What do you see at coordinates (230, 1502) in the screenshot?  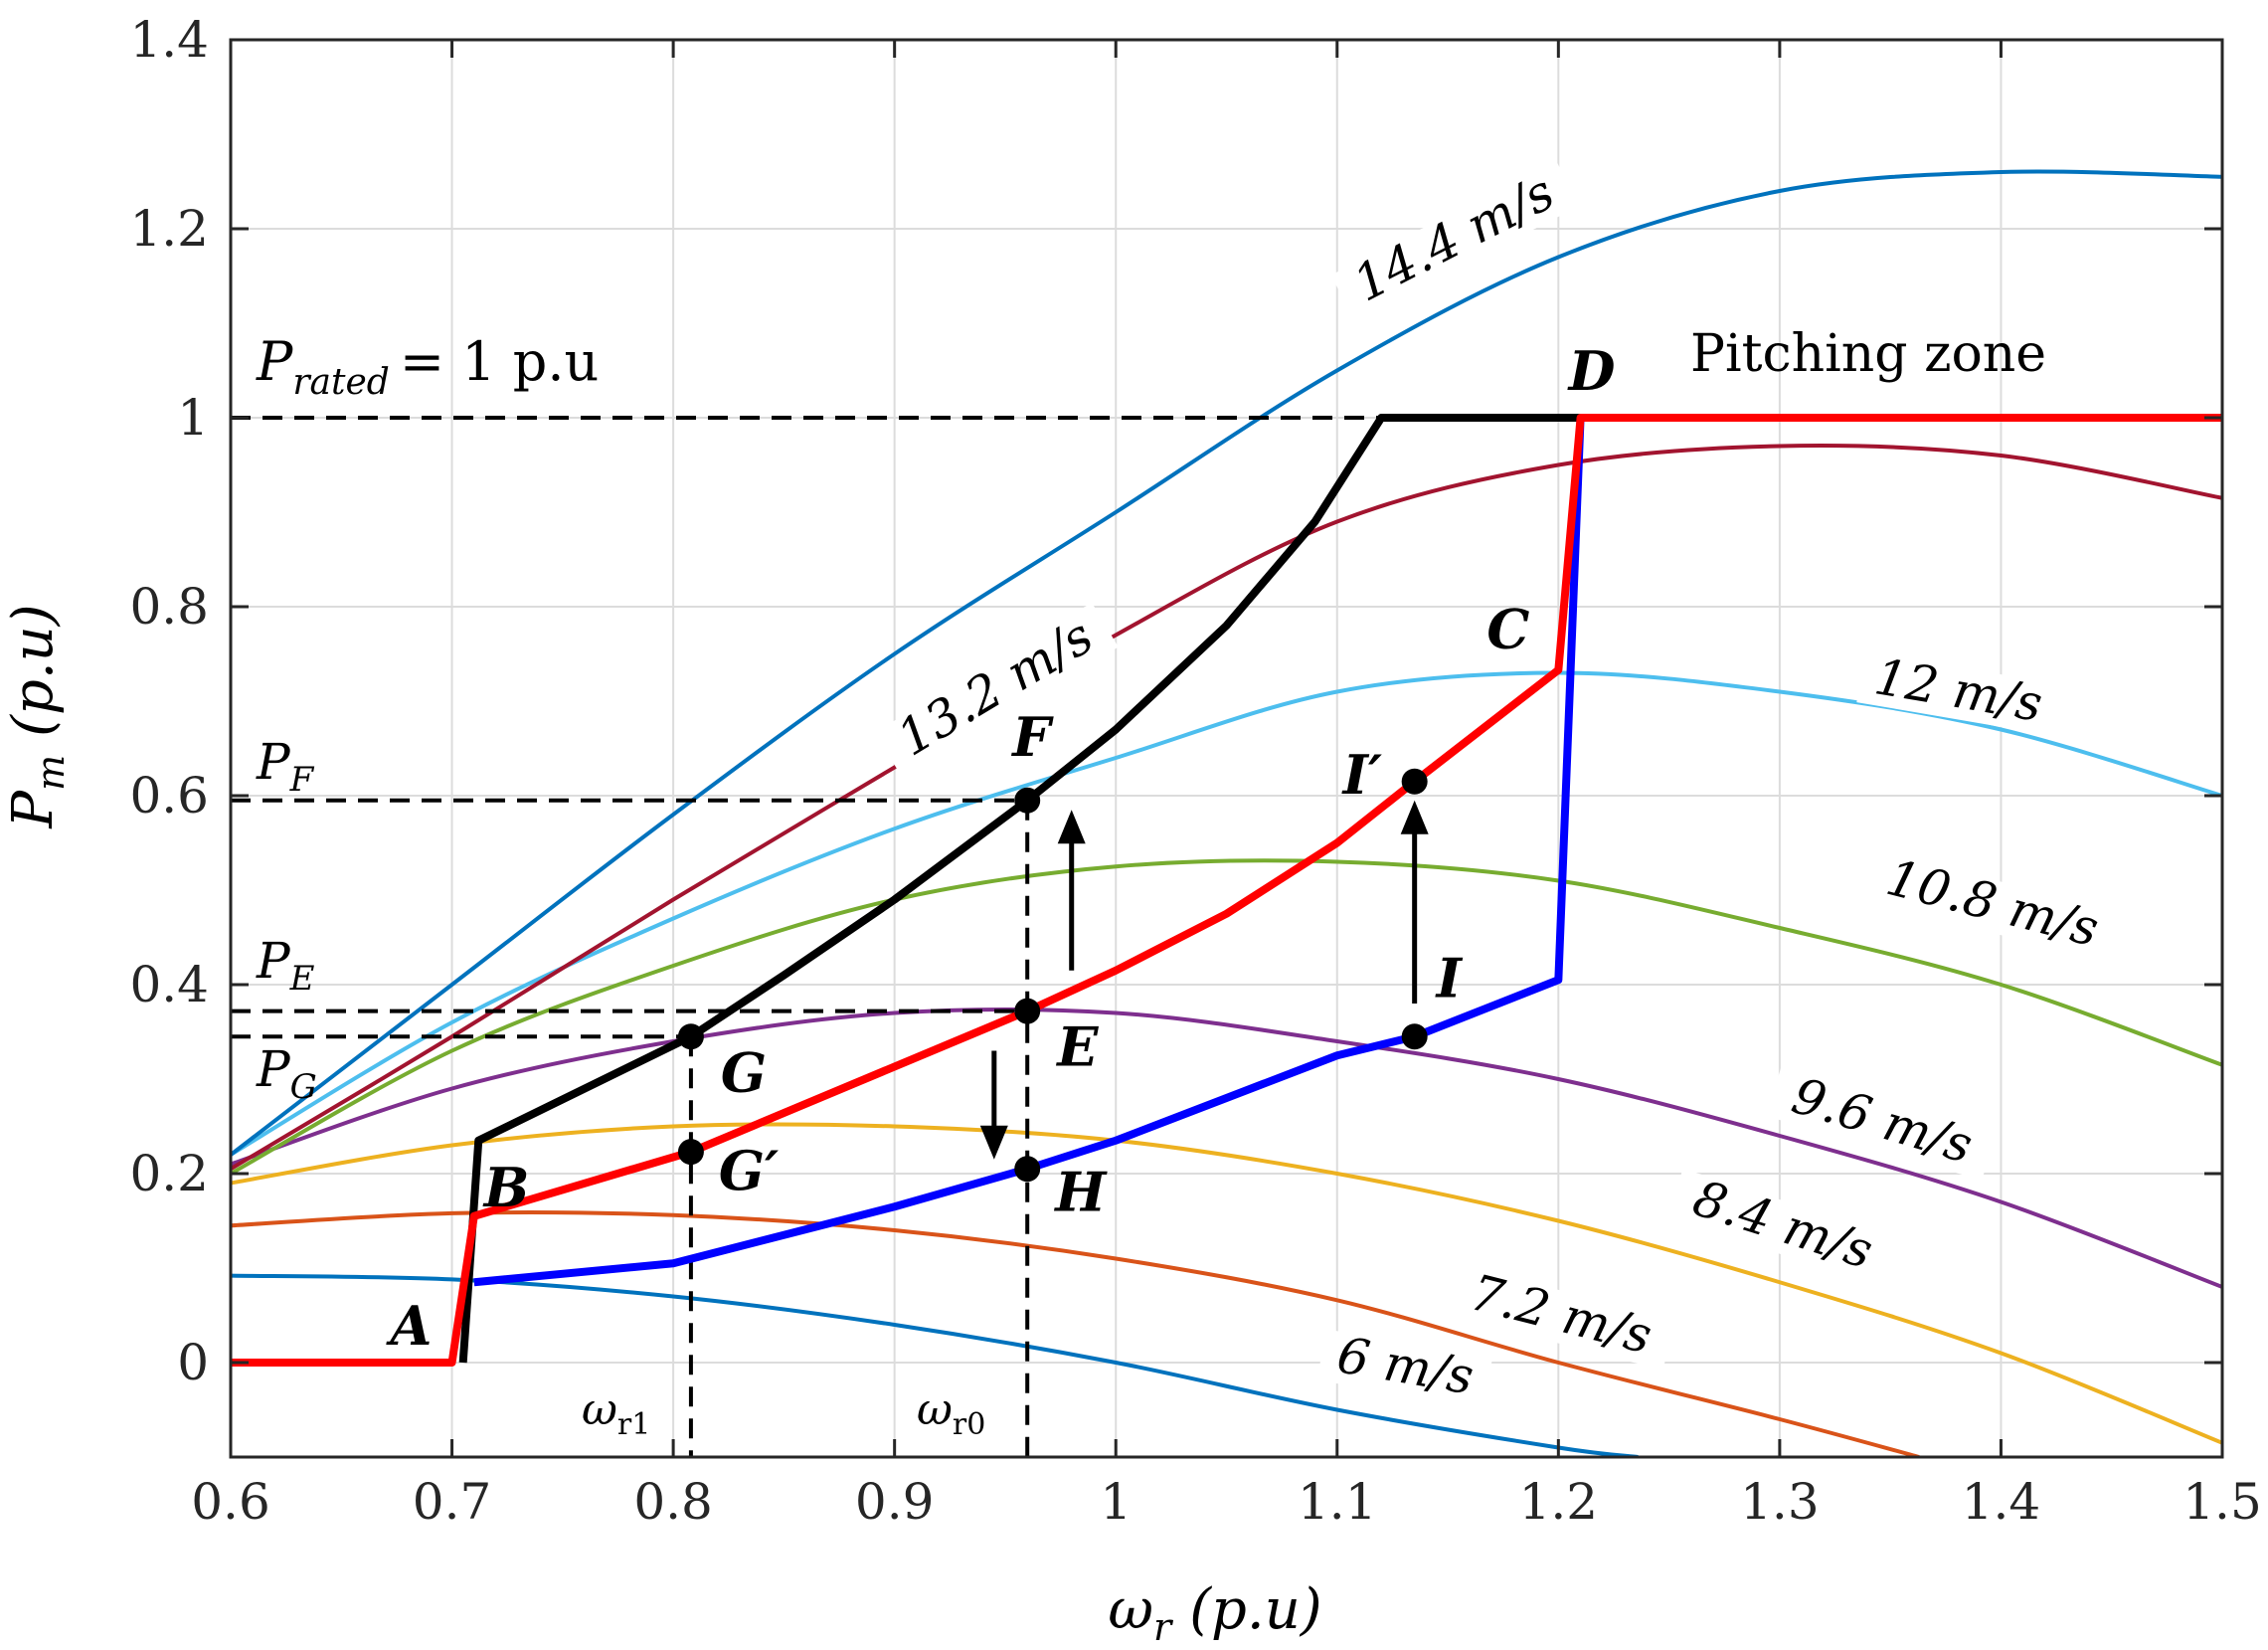 I see `x-tick-label: 0.6` at bounding box center [230, 1502].